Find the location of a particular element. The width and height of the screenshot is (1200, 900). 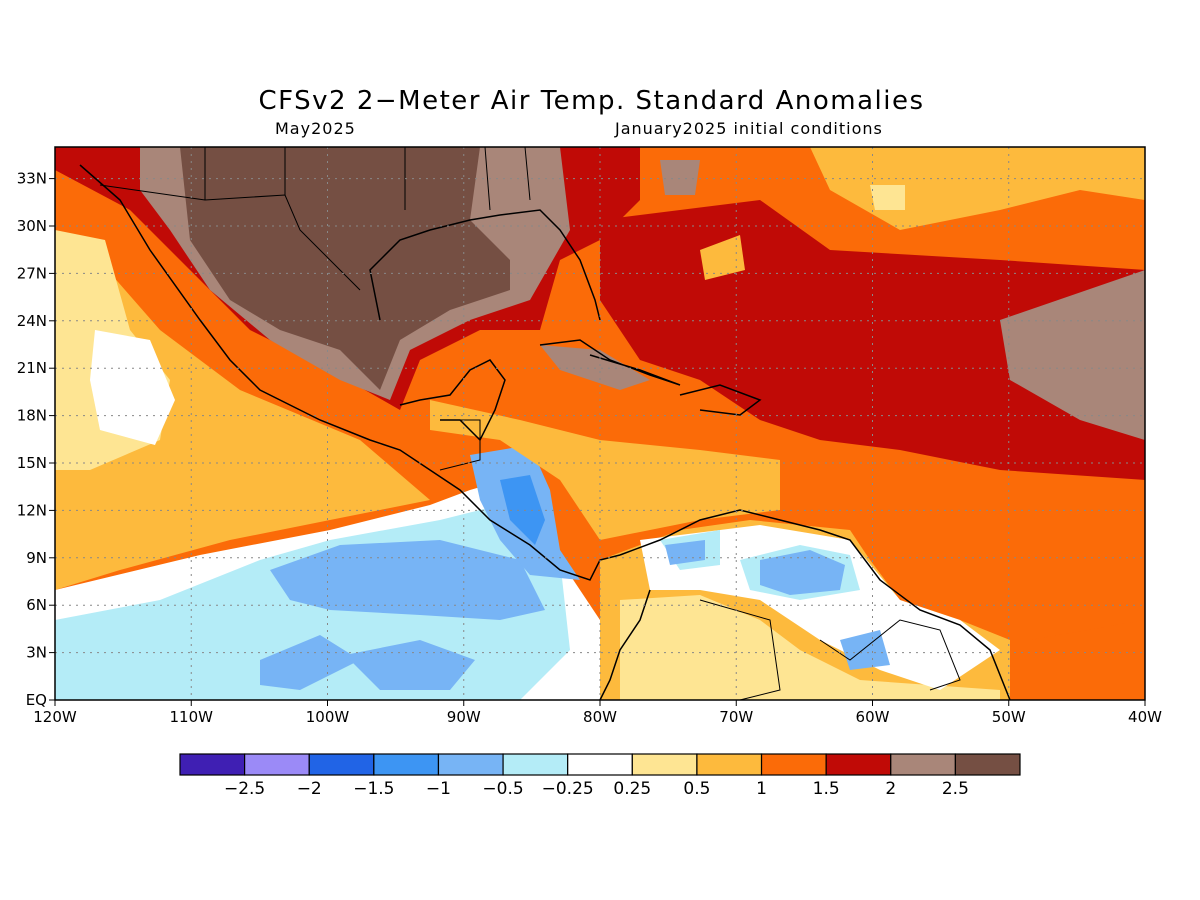

lat-tick-label: 9N is located at coordinates (36, 558).